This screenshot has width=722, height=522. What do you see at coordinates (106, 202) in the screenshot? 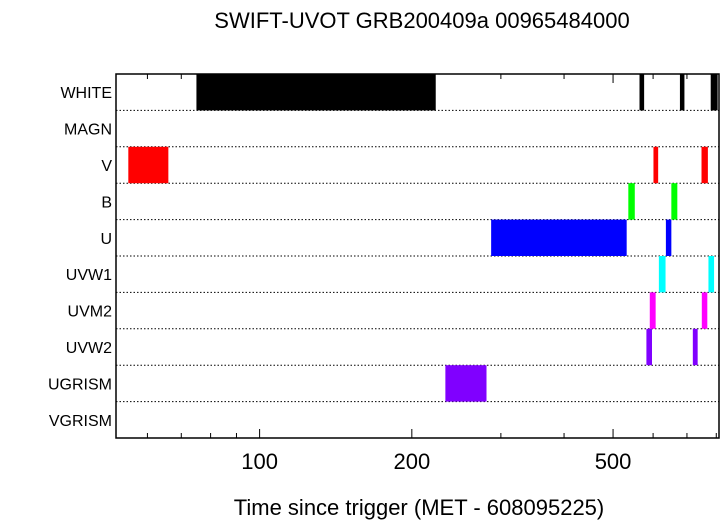
I see `y-tick-label: B` at bounding box center [106, 202].